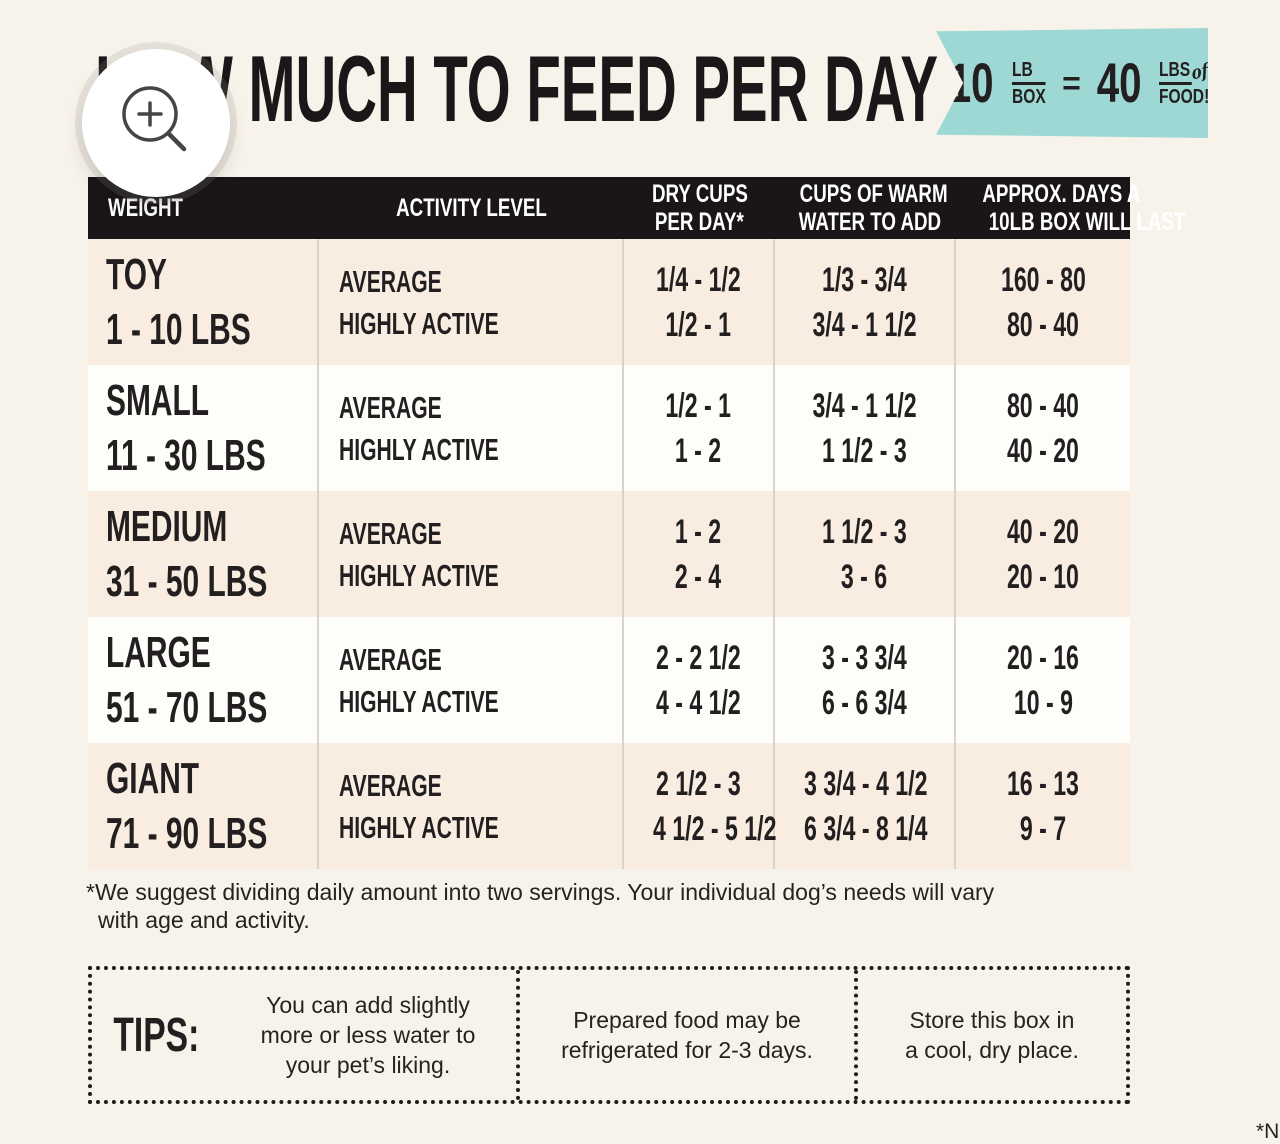 The image size is (1280, 1144). Describe the element at coordinates (865, 302) in the screenshot. I see `warm-water-cell: 1/3 - 3/4 3/4 - 1 1/2` at that location.